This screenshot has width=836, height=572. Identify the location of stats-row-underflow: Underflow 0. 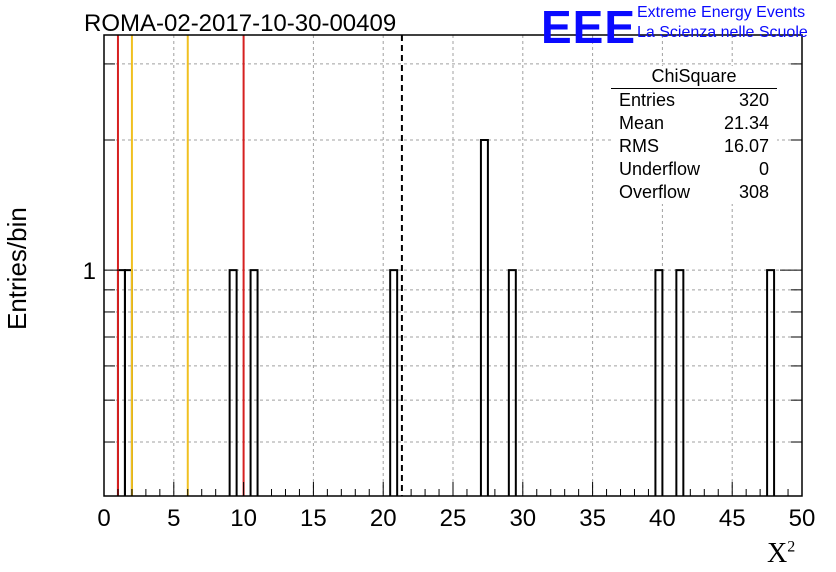
(694, 169).